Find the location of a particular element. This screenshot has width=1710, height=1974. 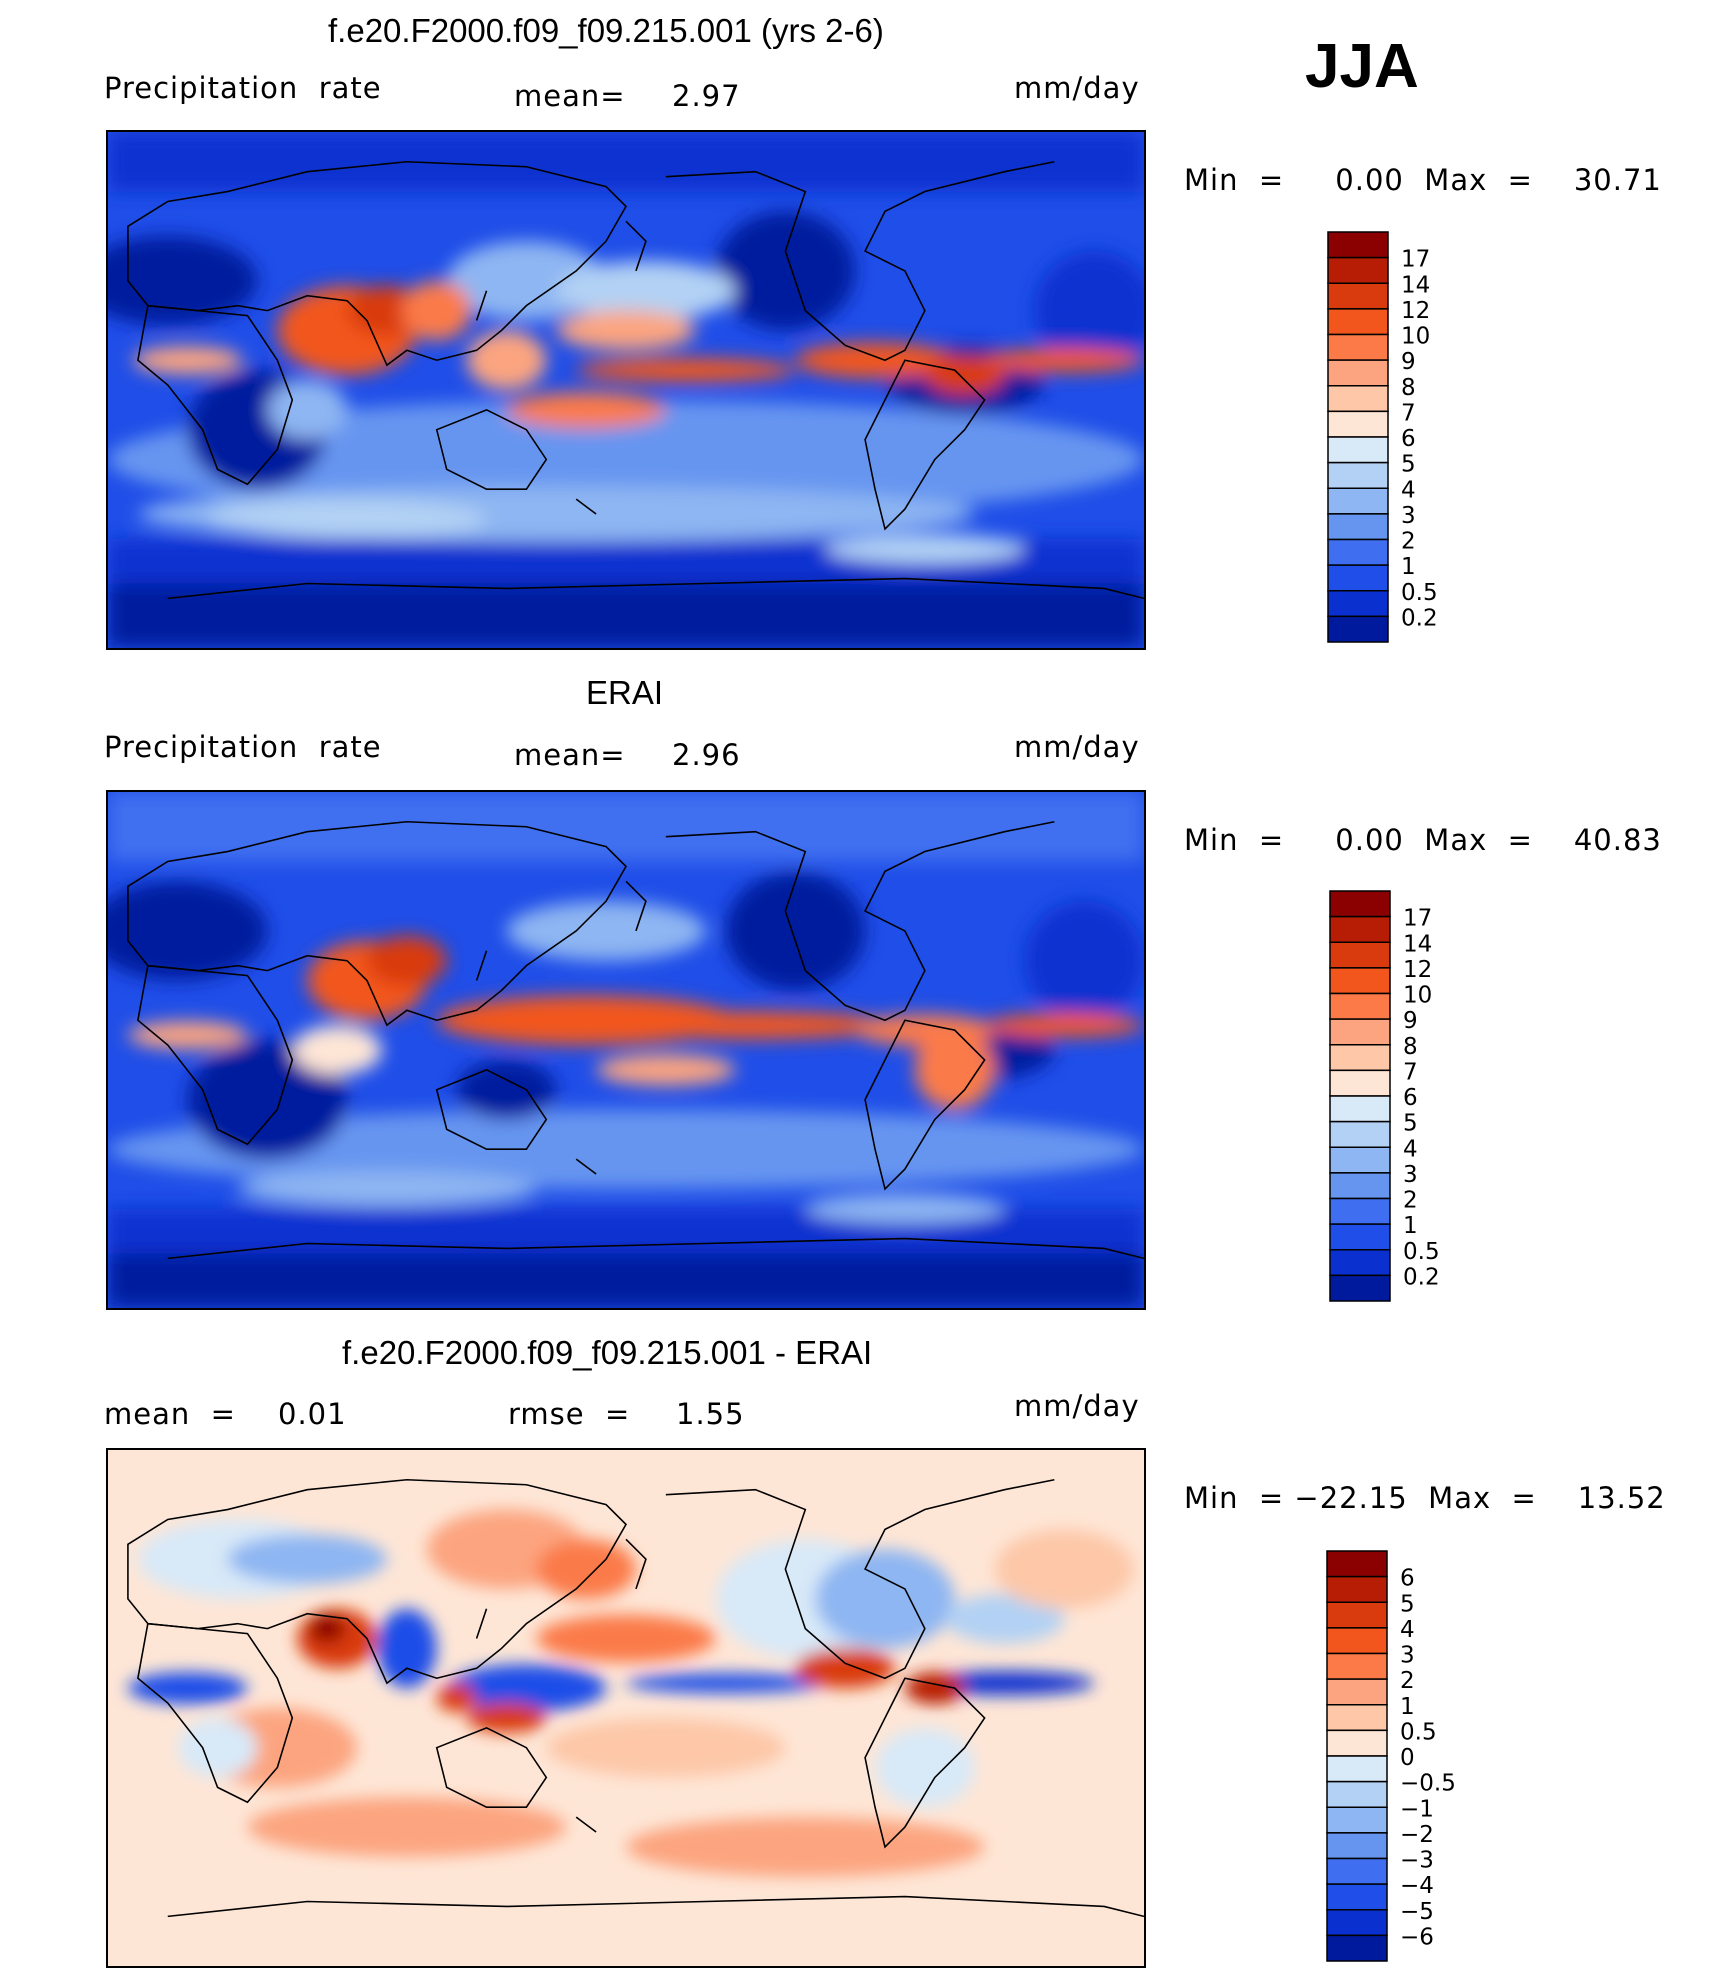

colorbar-tick-label: 8 is located at coordinates (1408, 388).